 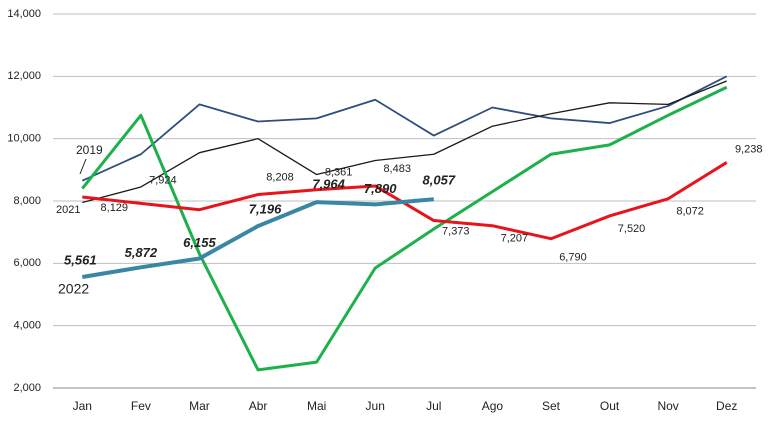 I want to click on data-label: 7,890, so click(x=380, y=188).